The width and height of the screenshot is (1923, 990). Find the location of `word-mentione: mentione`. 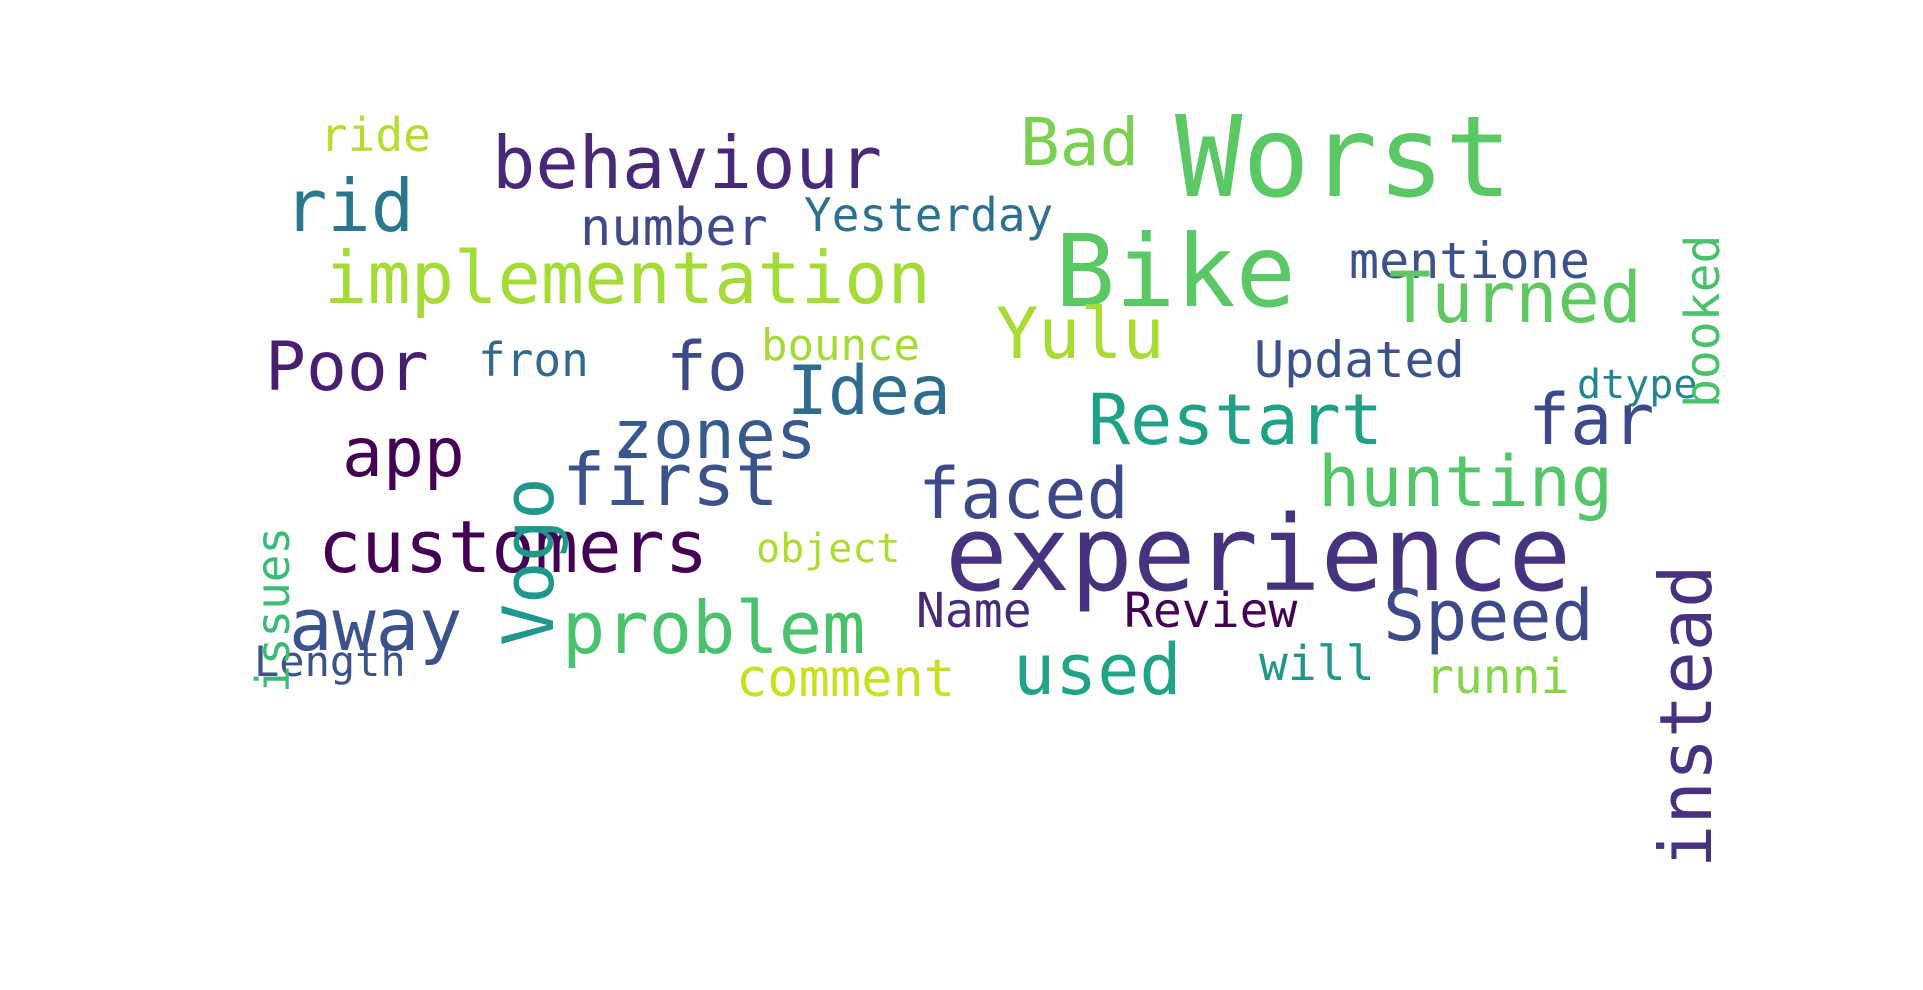

word-mentione: mentione is located at coordinates (1469, 261).